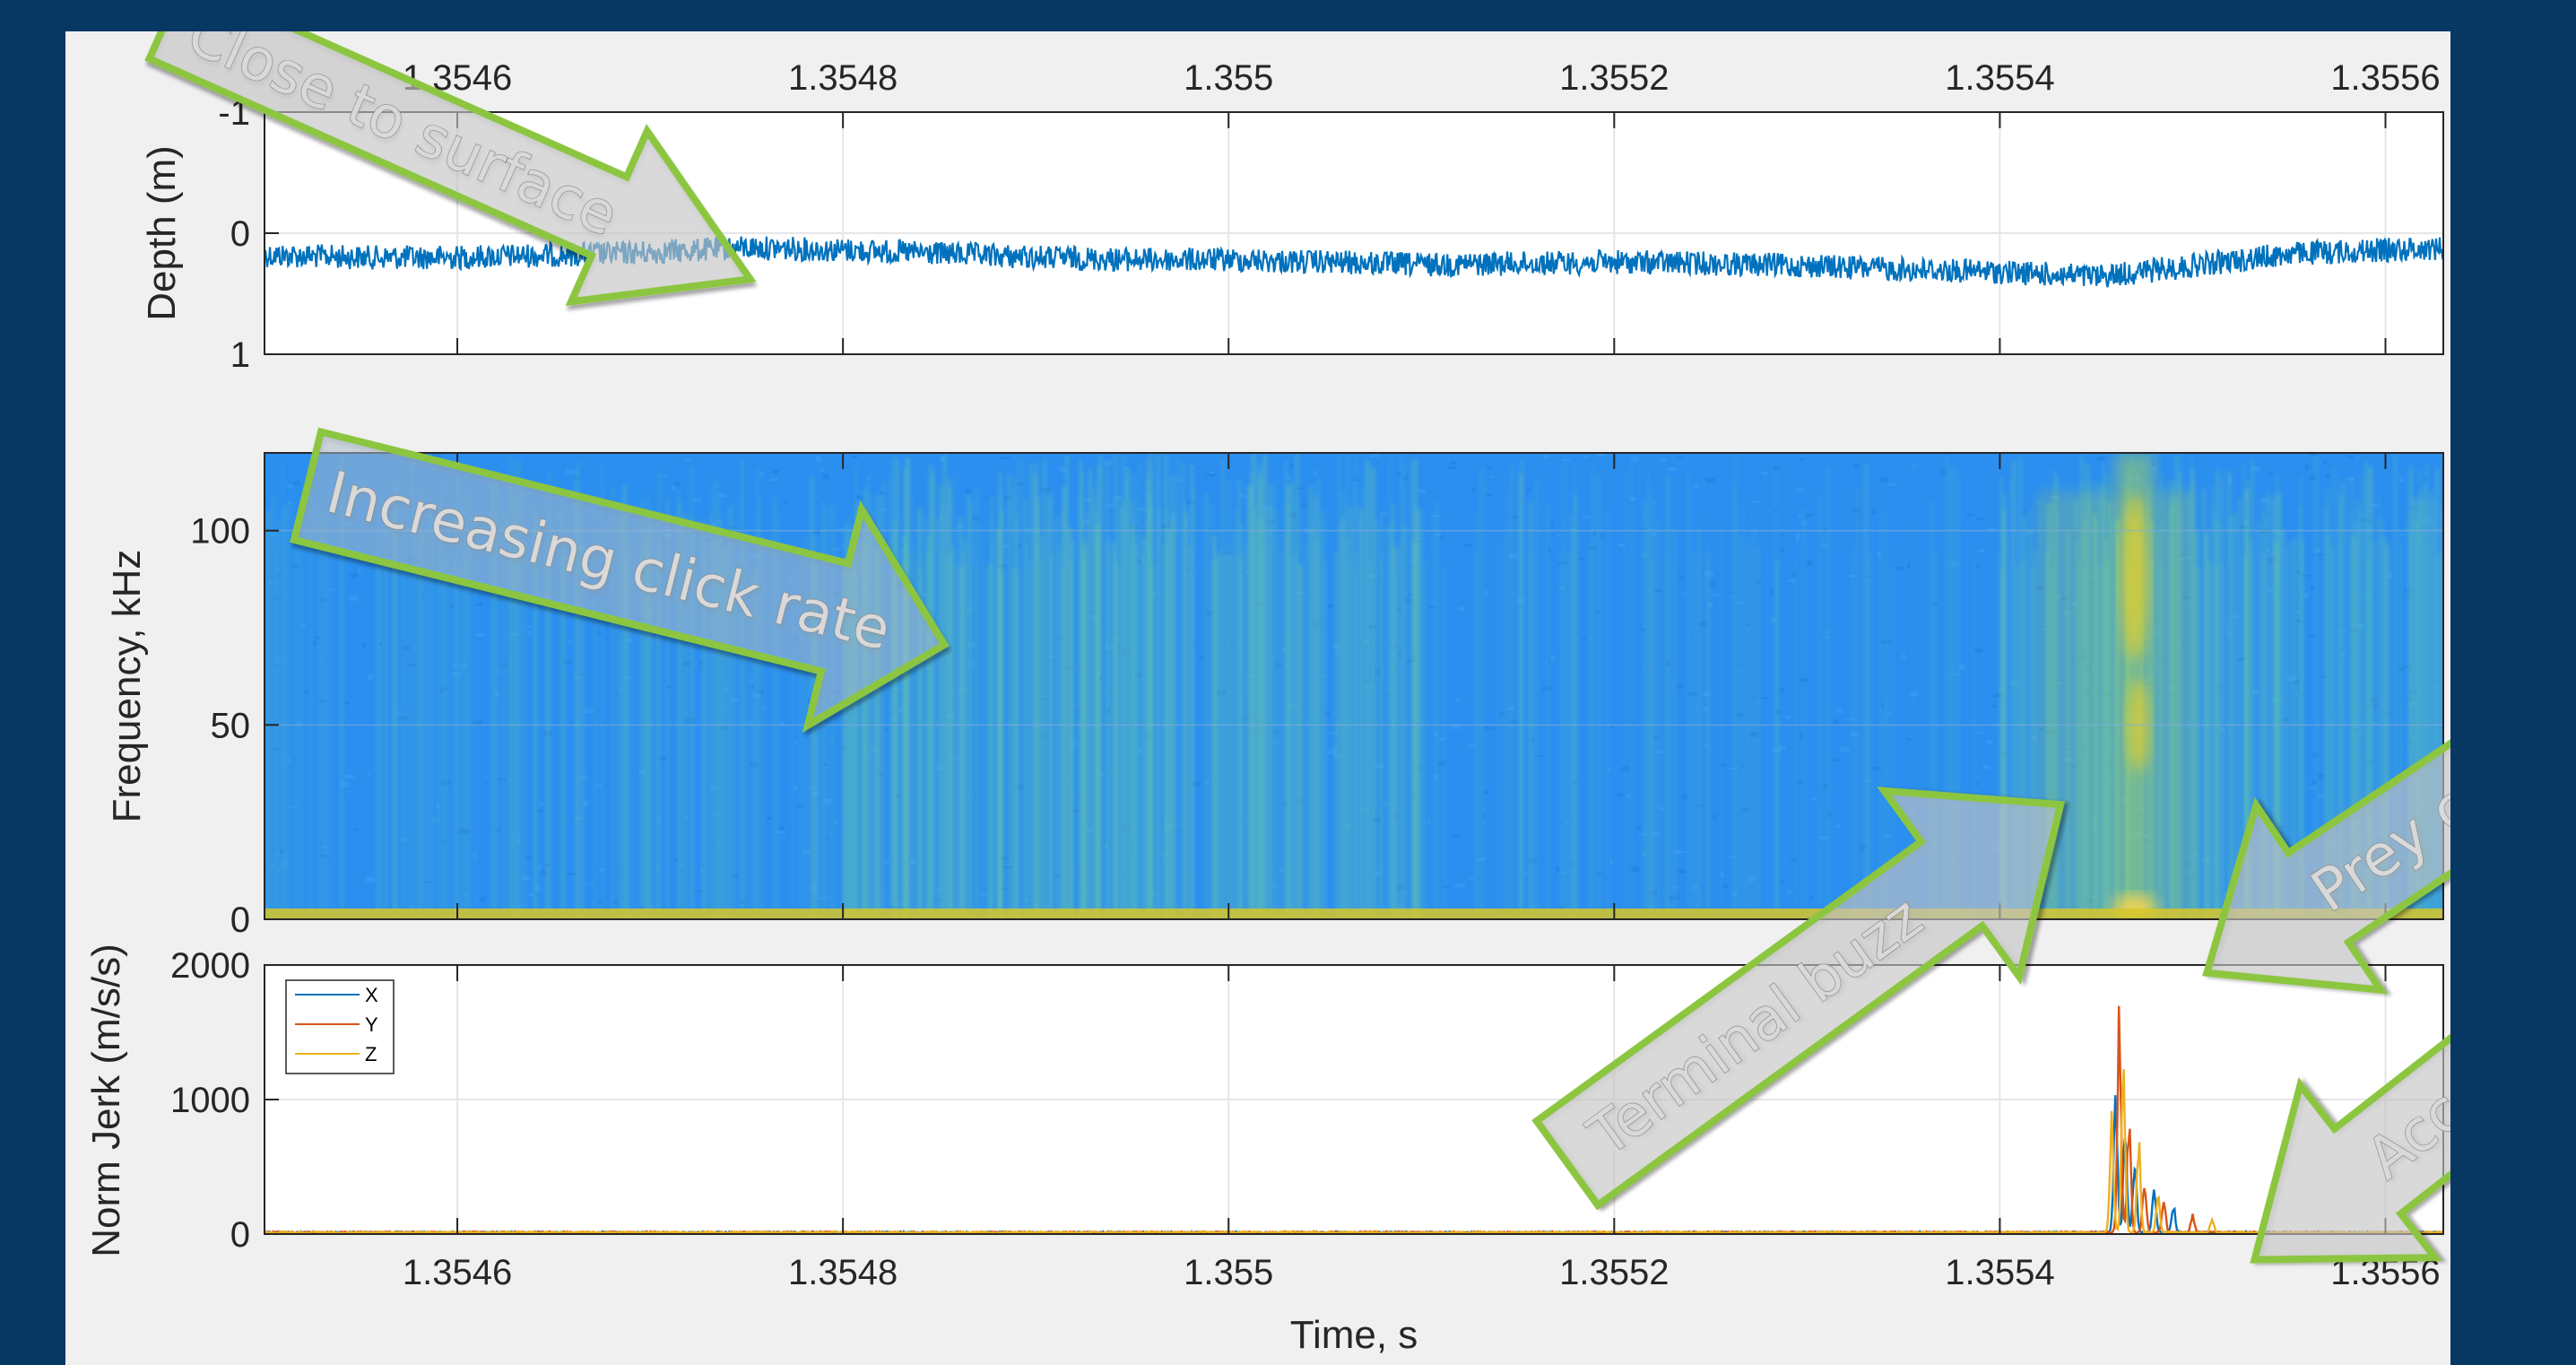 Image resolution: width=2576 pixels, height=1365 pixels. What do you see at coordinates (1354, 1119) in the screenshot?
I see `jerk-series-lines` at bounding box center [1354, 1119].